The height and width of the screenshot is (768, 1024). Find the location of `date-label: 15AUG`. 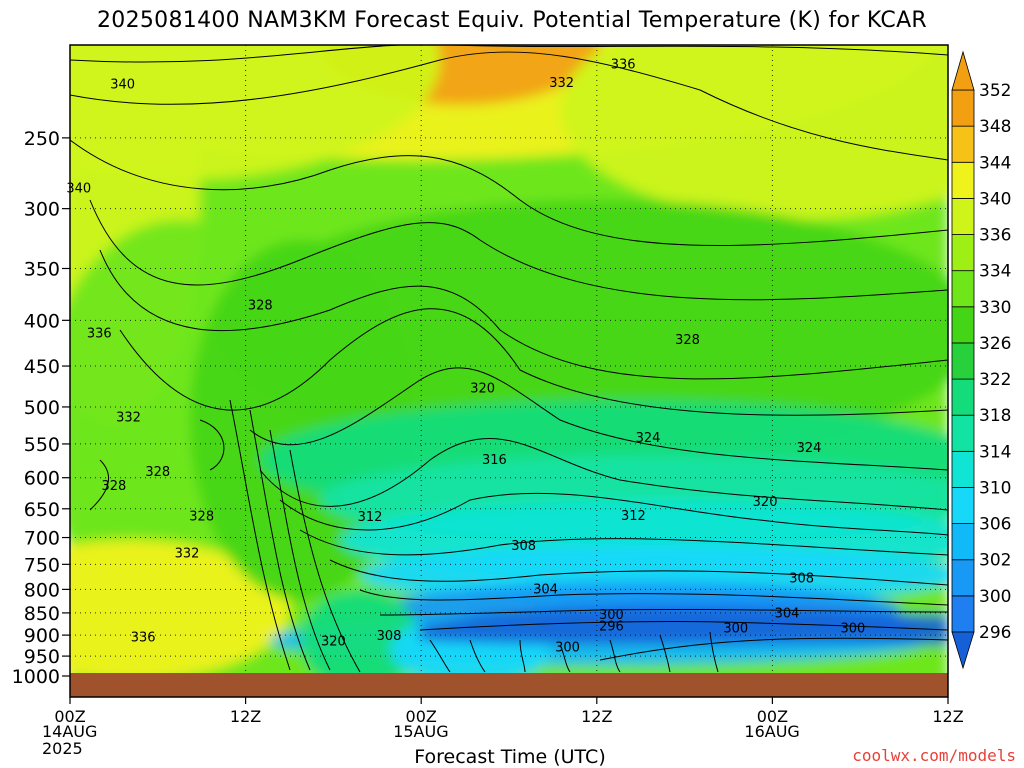

date-label: 15AUG is located at coordinates (421, 731).